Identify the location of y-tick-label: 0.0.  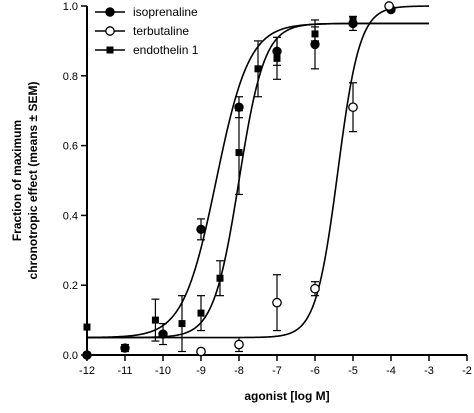
(70, 356).